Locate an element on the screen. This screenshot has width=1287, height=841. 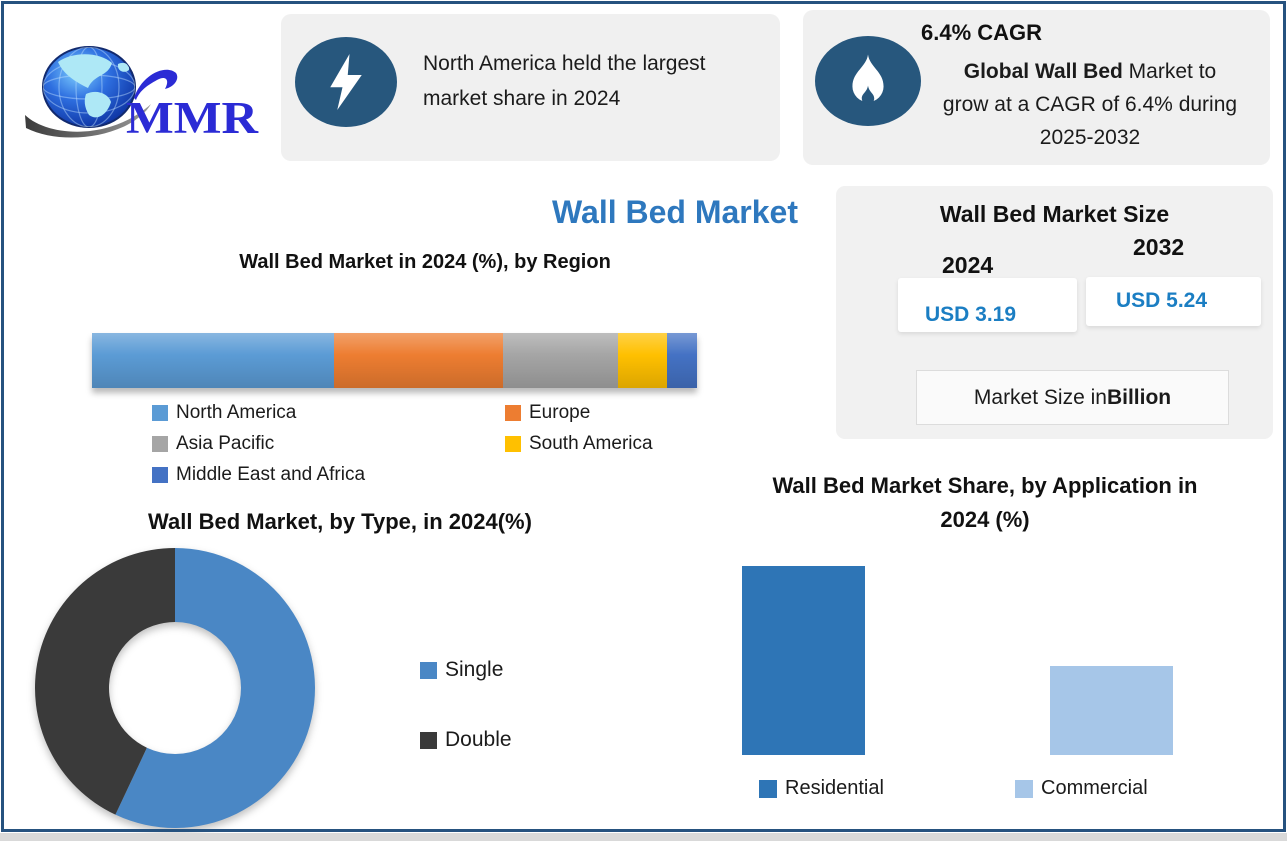
market-size-card-2024: USD 3.19 is located at coordinates (987, 305).